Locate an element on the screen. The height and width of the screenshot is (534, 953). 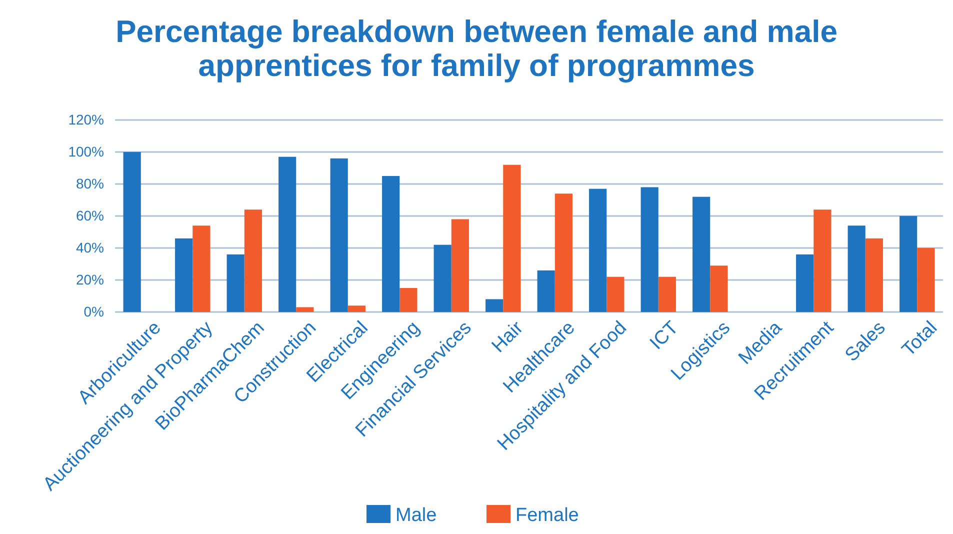
y-tick-label: 80% is located at coordinates (90, 183).